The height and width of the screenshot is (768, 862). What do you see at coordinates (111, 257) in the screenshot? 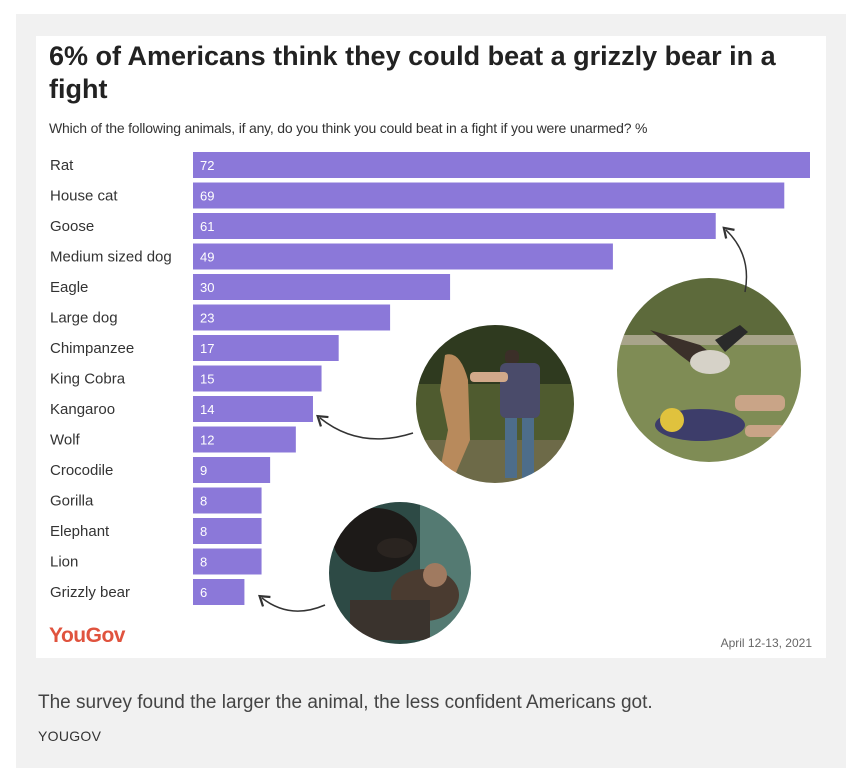
I see `category-label: Medium sized dog` at bounding box center [111, 257].